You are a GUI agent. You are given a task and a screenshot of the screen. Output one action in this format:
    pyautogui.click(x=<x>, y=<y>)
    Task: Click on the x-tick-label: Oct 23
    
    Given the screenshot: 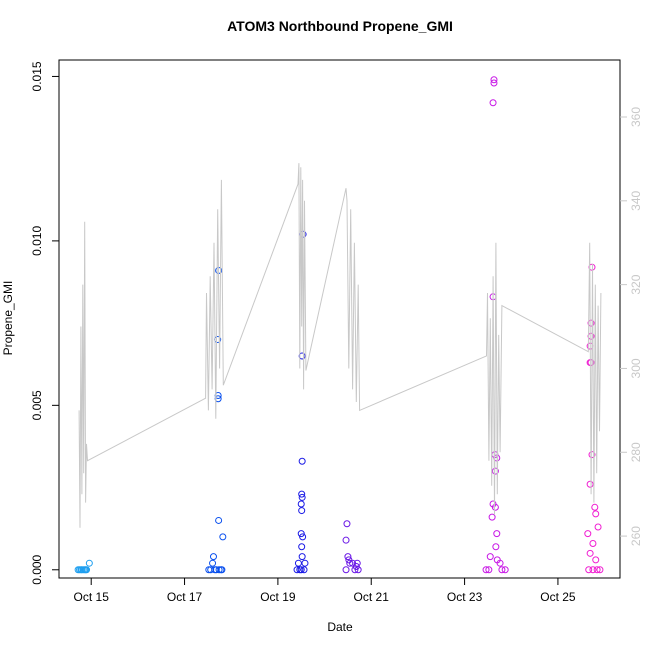 What is the action you would take?
    pyautogui.click(x=465, y=597)
    